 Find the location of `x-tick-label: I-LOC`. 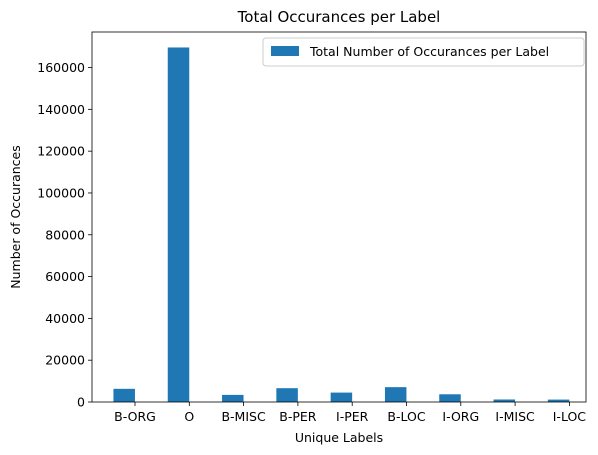

x-tick-label: I-LOC is located at coordinates (570, 416).